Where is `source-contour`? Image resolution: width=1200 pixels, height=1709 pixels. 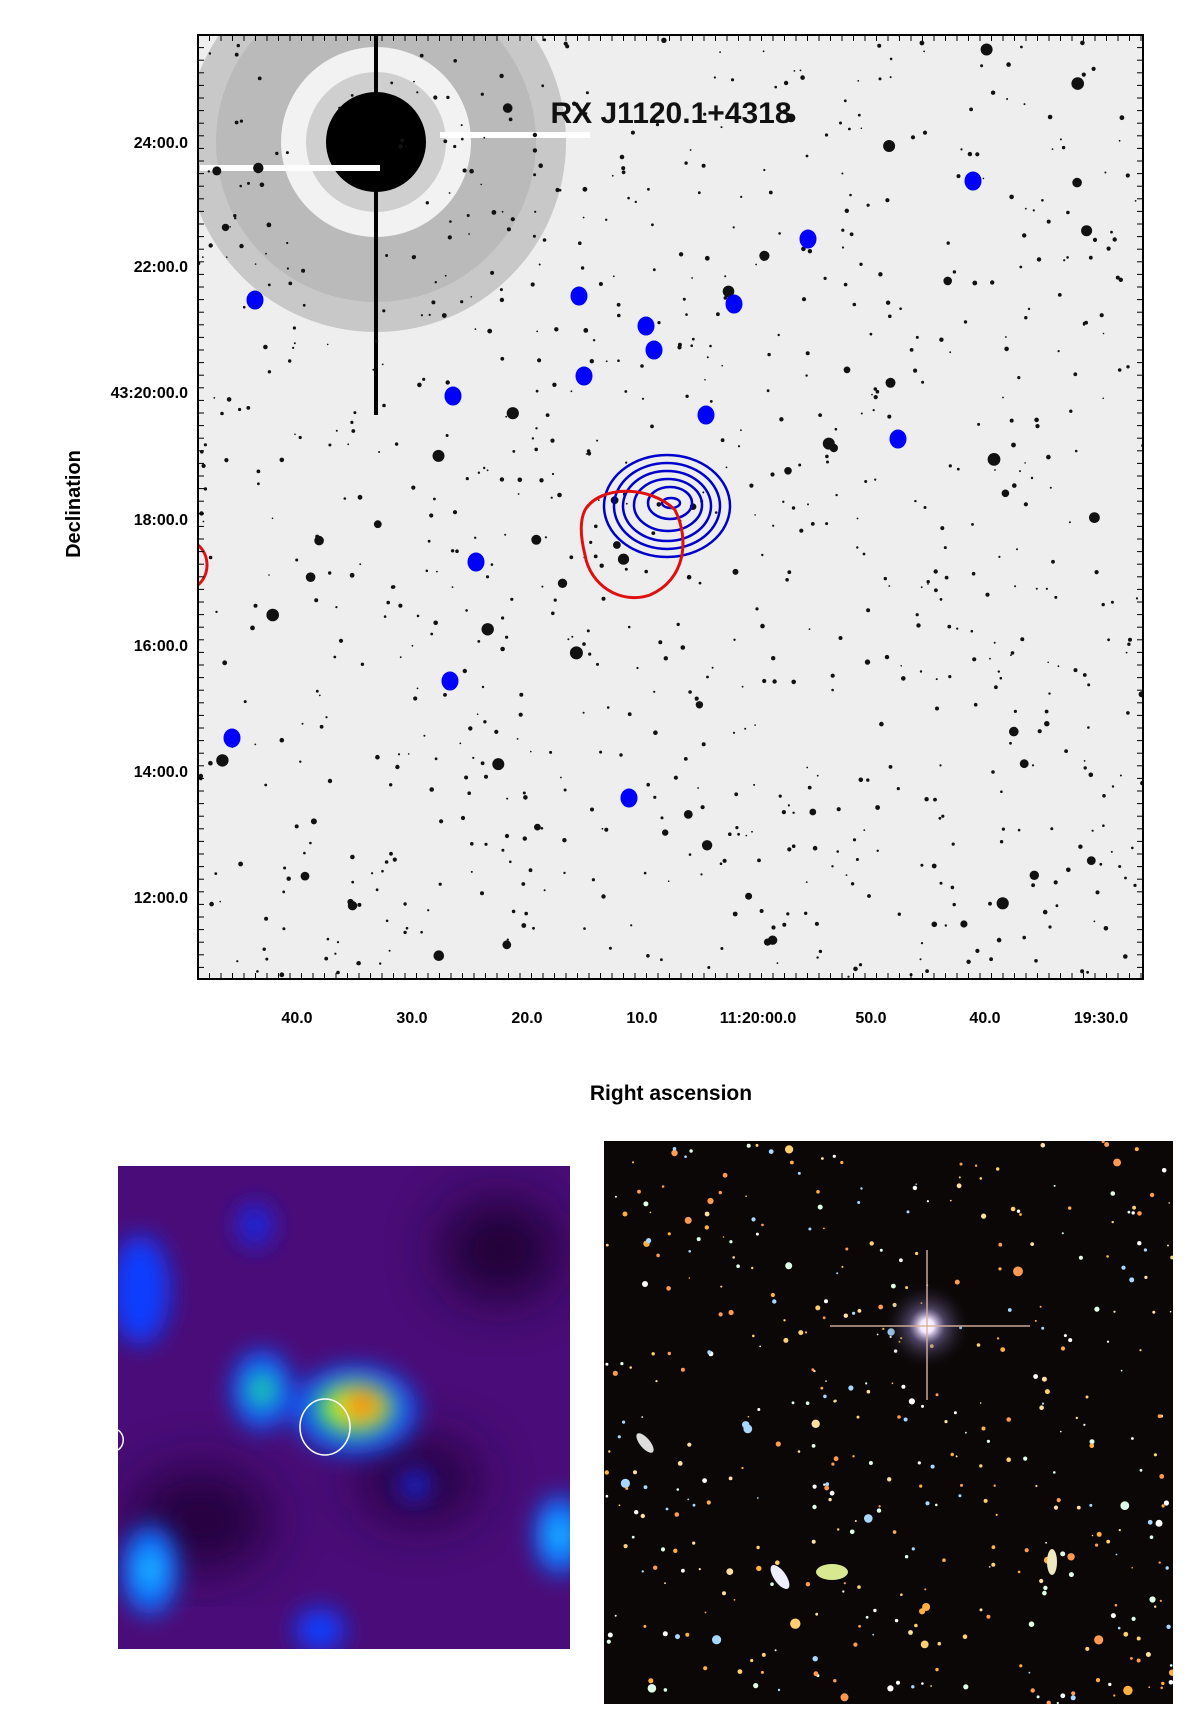
source-contour is located at coordinates (898, 439).